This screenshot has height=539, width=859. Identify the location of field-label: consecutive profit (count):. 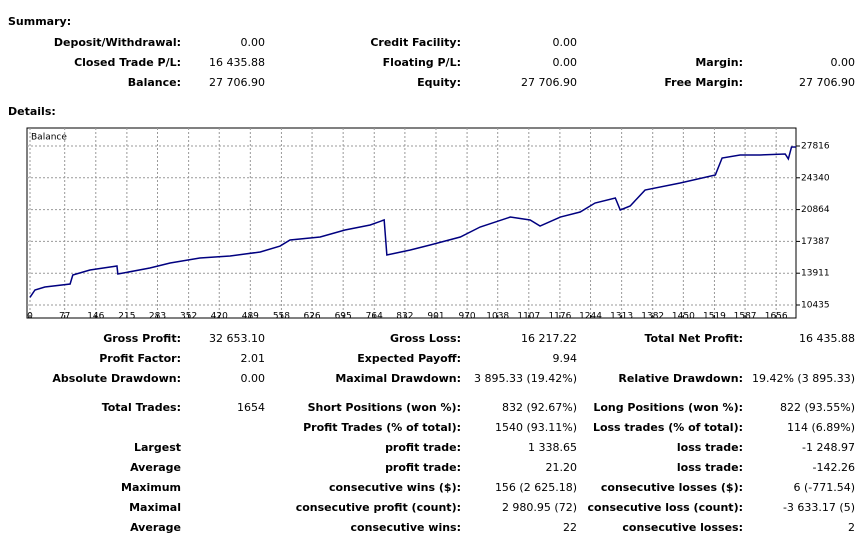
(378, 507).